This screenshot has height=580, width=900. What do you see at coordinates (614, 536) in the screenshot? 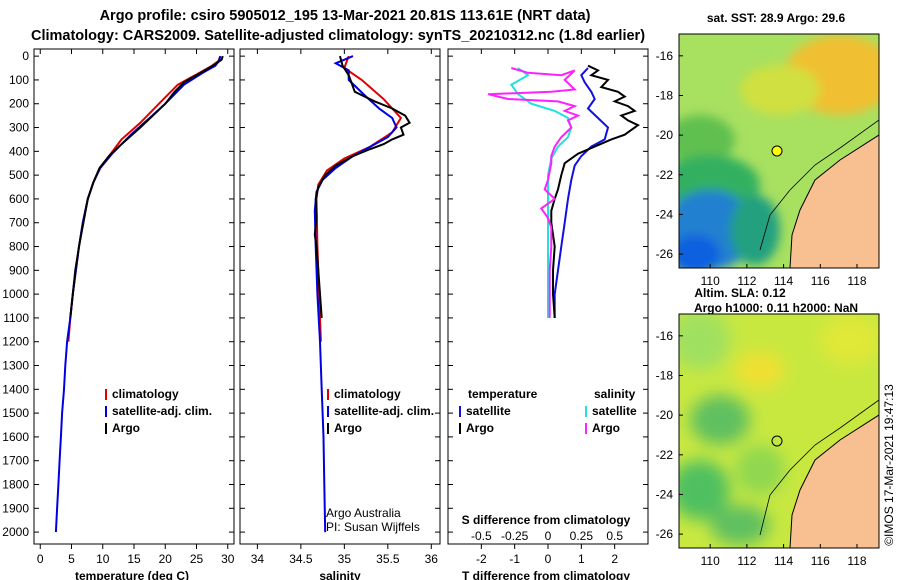
I see `s-diff-tick-label: 0.5` at bounding box center [614, 536].